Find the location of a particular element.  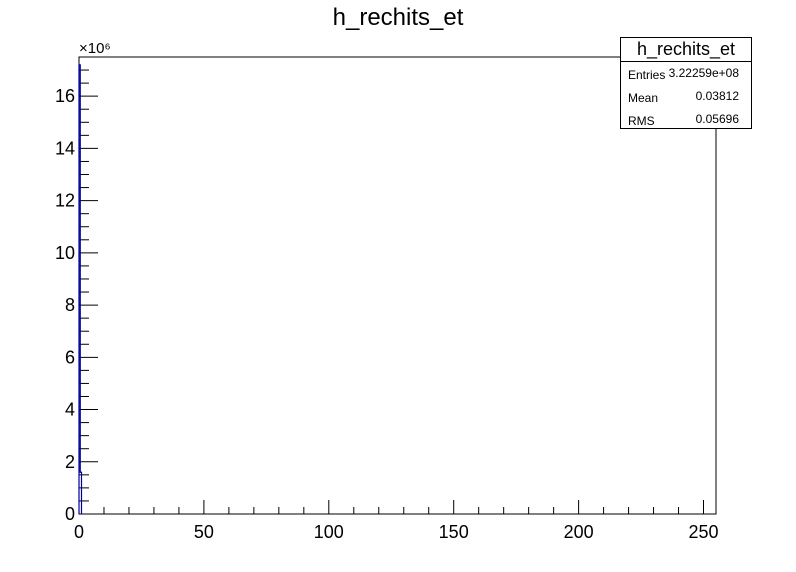

y-tick-label: 8 is located at coordinates (70, 305).